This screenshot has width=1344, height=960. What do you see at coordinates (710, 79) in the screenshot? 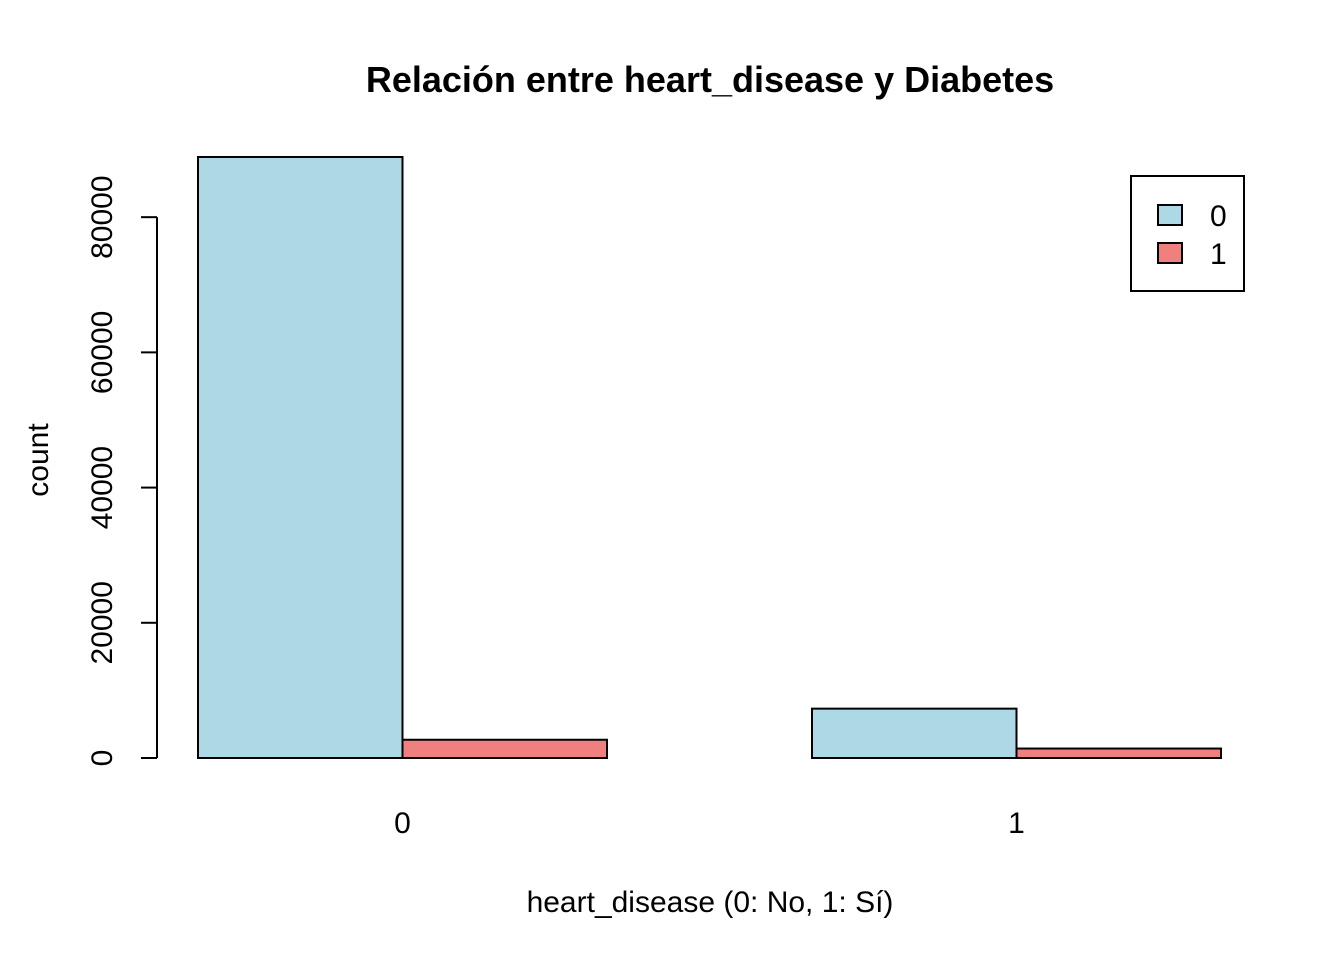
I see `chart-title: Relación entre heart_disease y Diabetes` at bounding box center [710, 79].